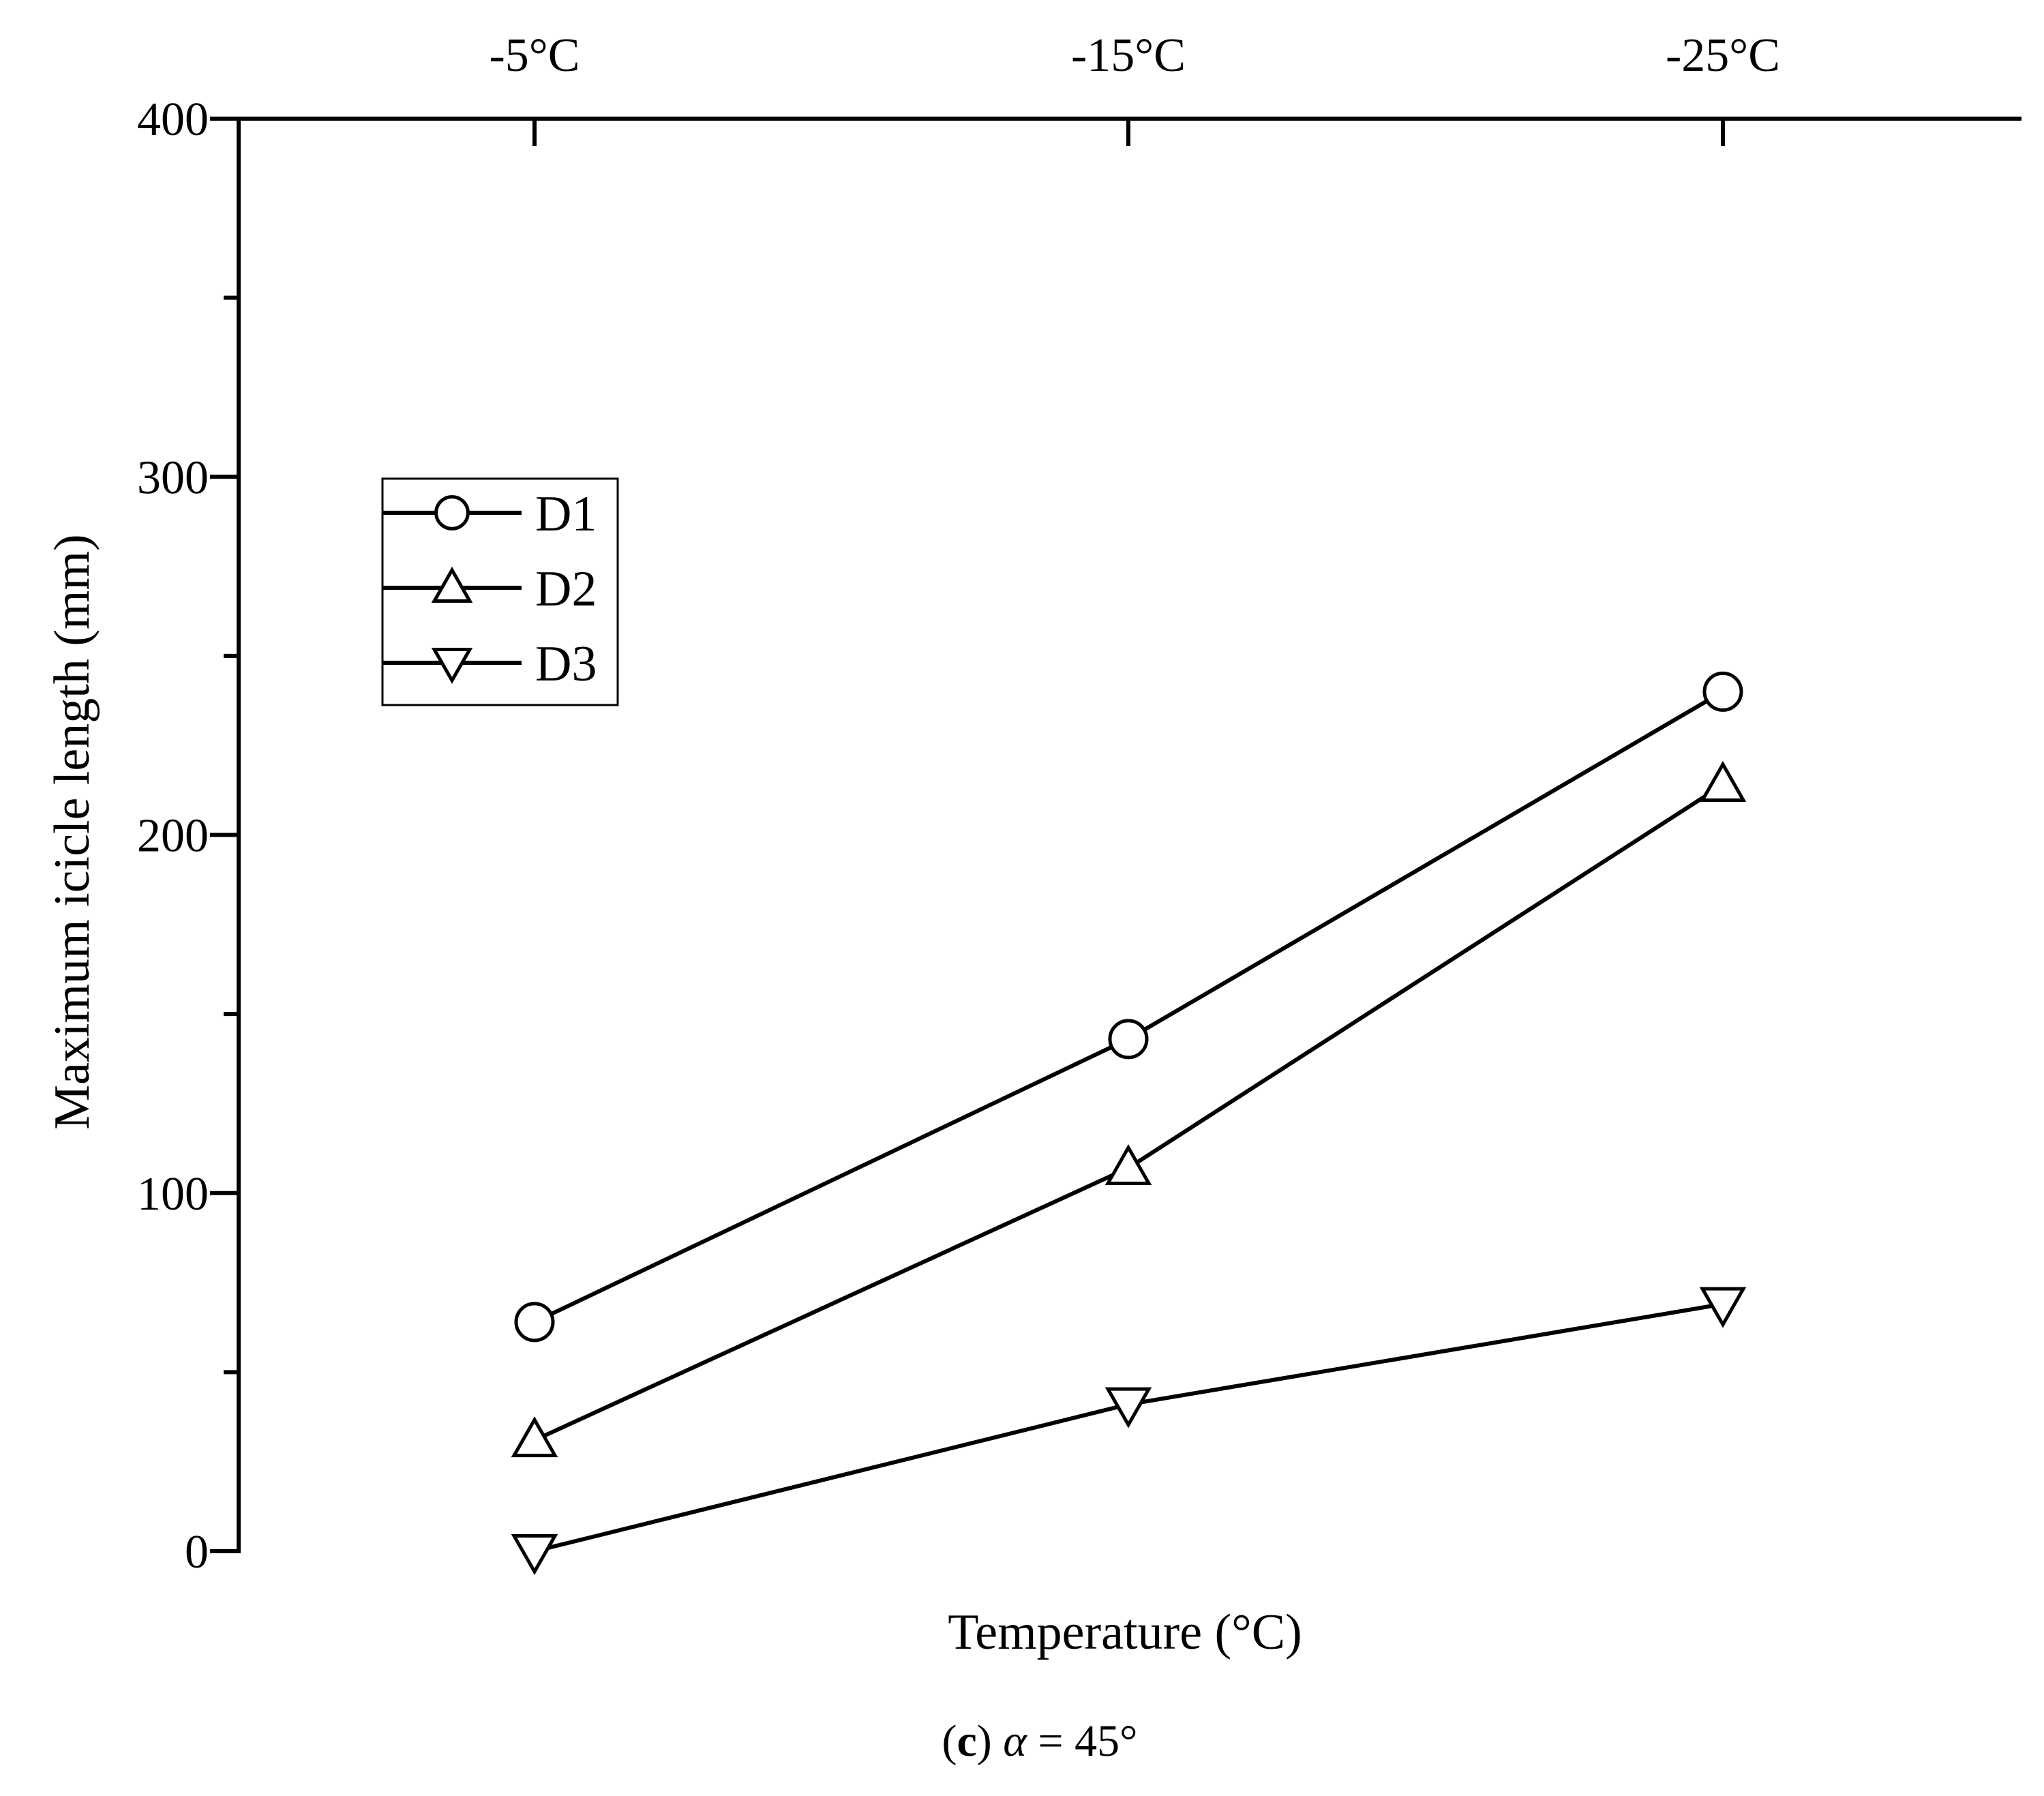 The height and width of the screenshot is (1796, 2044). Describe the element at coordinates (1129, 1431) in the screenshot. I see `series-d3` at that location.